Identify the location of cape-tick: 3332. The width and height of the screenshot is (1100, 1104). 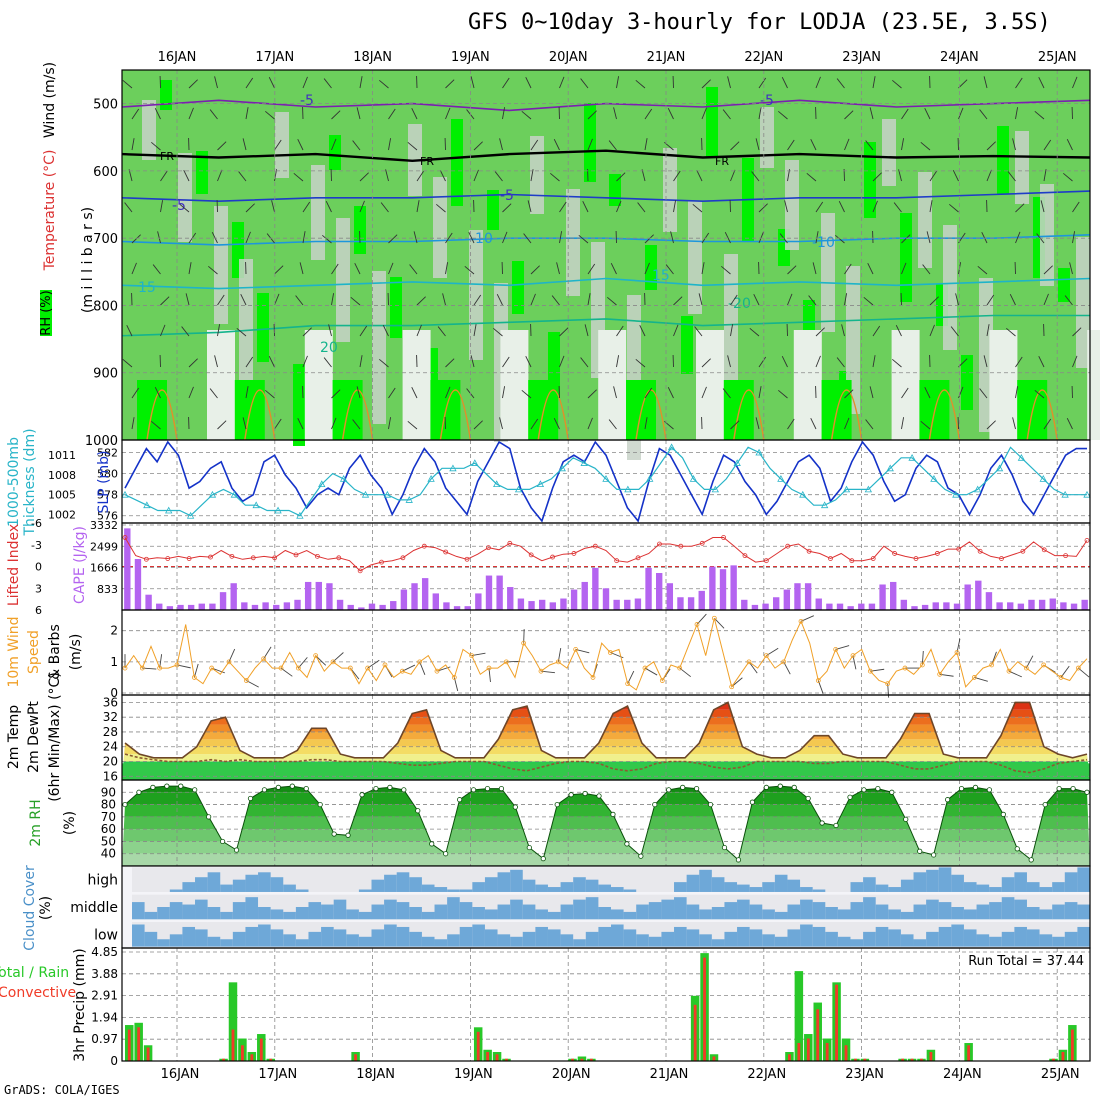
(104, 525).